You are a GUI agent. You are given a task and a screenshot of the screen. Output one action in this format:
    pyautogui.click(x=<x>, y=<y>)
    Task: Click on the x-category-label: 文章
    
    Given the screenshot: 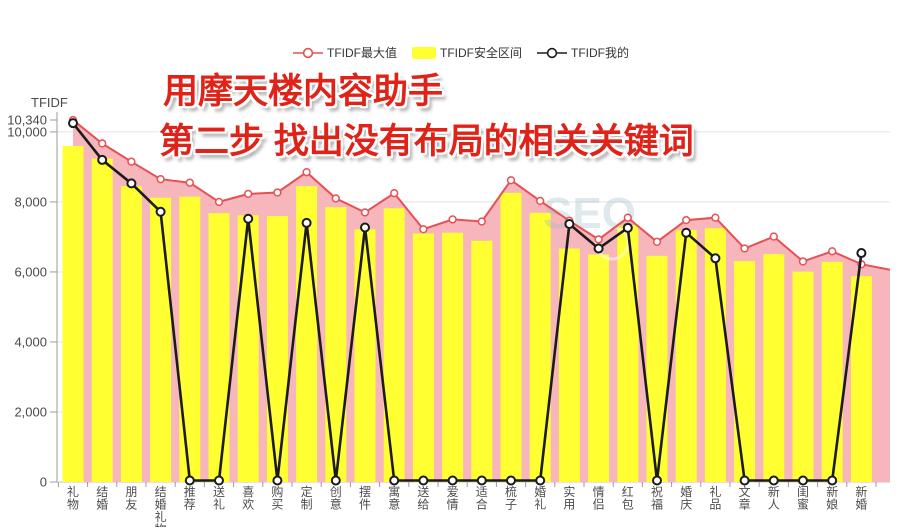 What is the action you would take?
    pyautogui.click(x=745, y=498)
    